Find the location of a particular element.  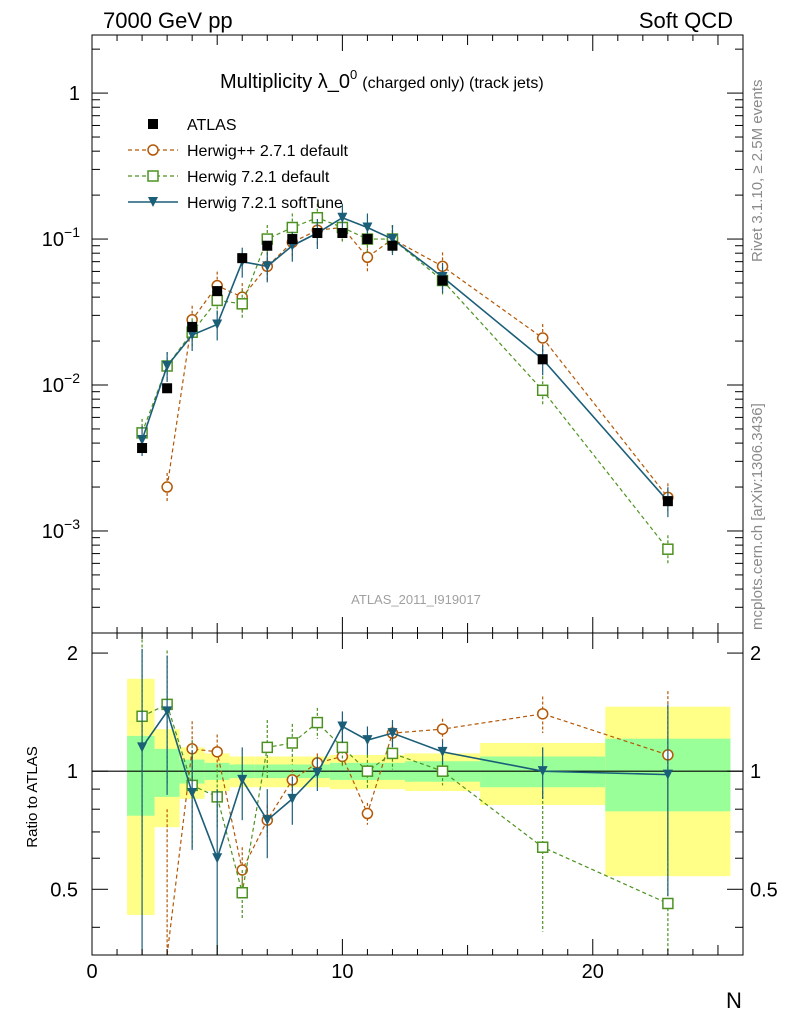

legend-entry: ATLAS is located at coordinates (192, 125).